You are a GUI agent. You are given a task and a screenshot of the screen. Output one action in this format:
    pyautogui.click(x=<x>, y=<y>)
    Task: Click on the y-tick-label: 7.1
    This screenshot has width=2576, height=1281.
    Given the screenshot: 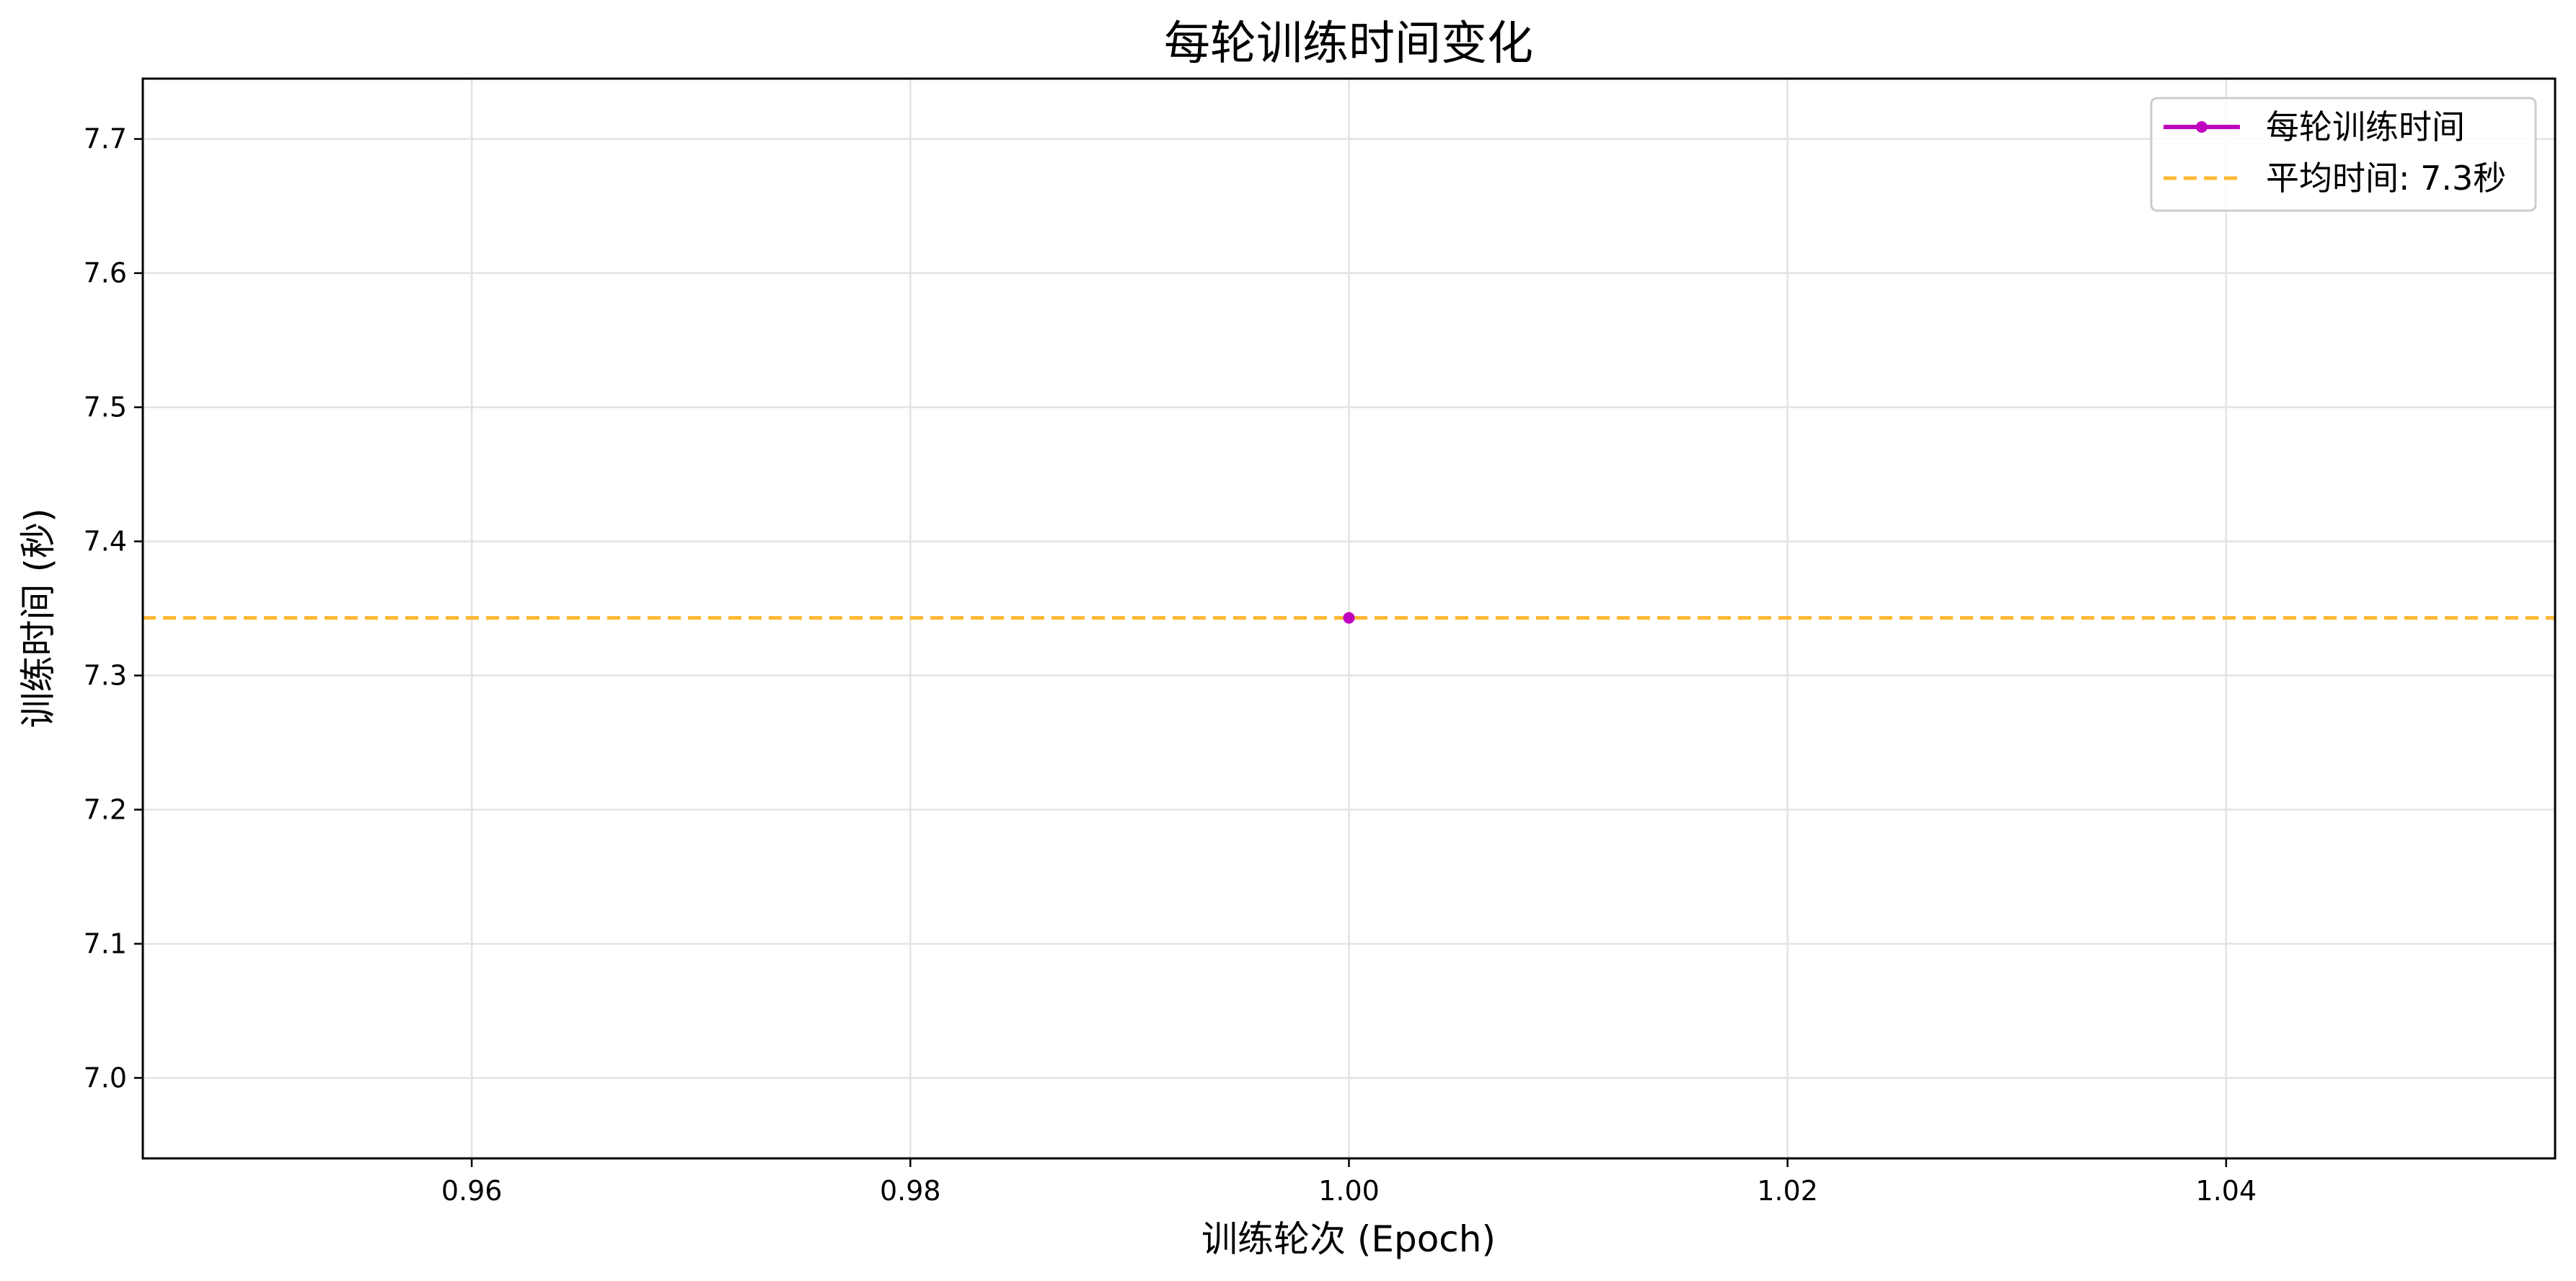 What is the action you would take?
    pyautogui.click(x=105, y=943)
    